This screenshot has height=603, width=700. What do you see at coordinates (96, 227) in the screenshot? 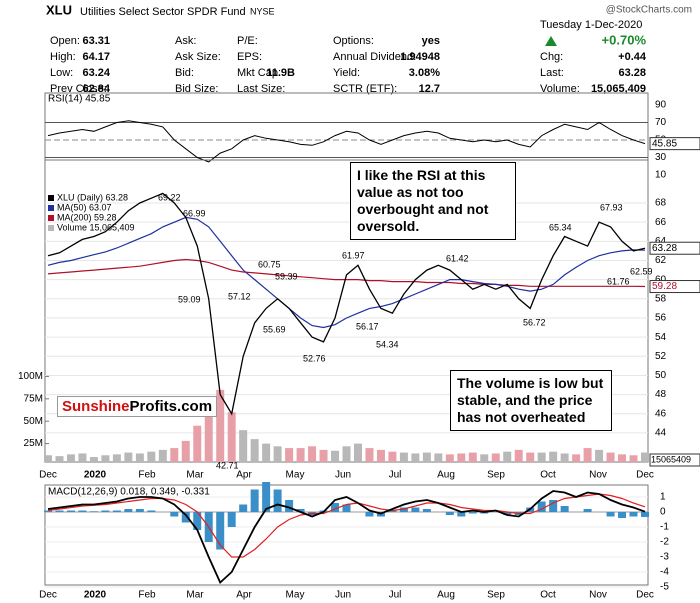
I see `legend-label: Volume 15,065,409` at bounding box center [96, 227].